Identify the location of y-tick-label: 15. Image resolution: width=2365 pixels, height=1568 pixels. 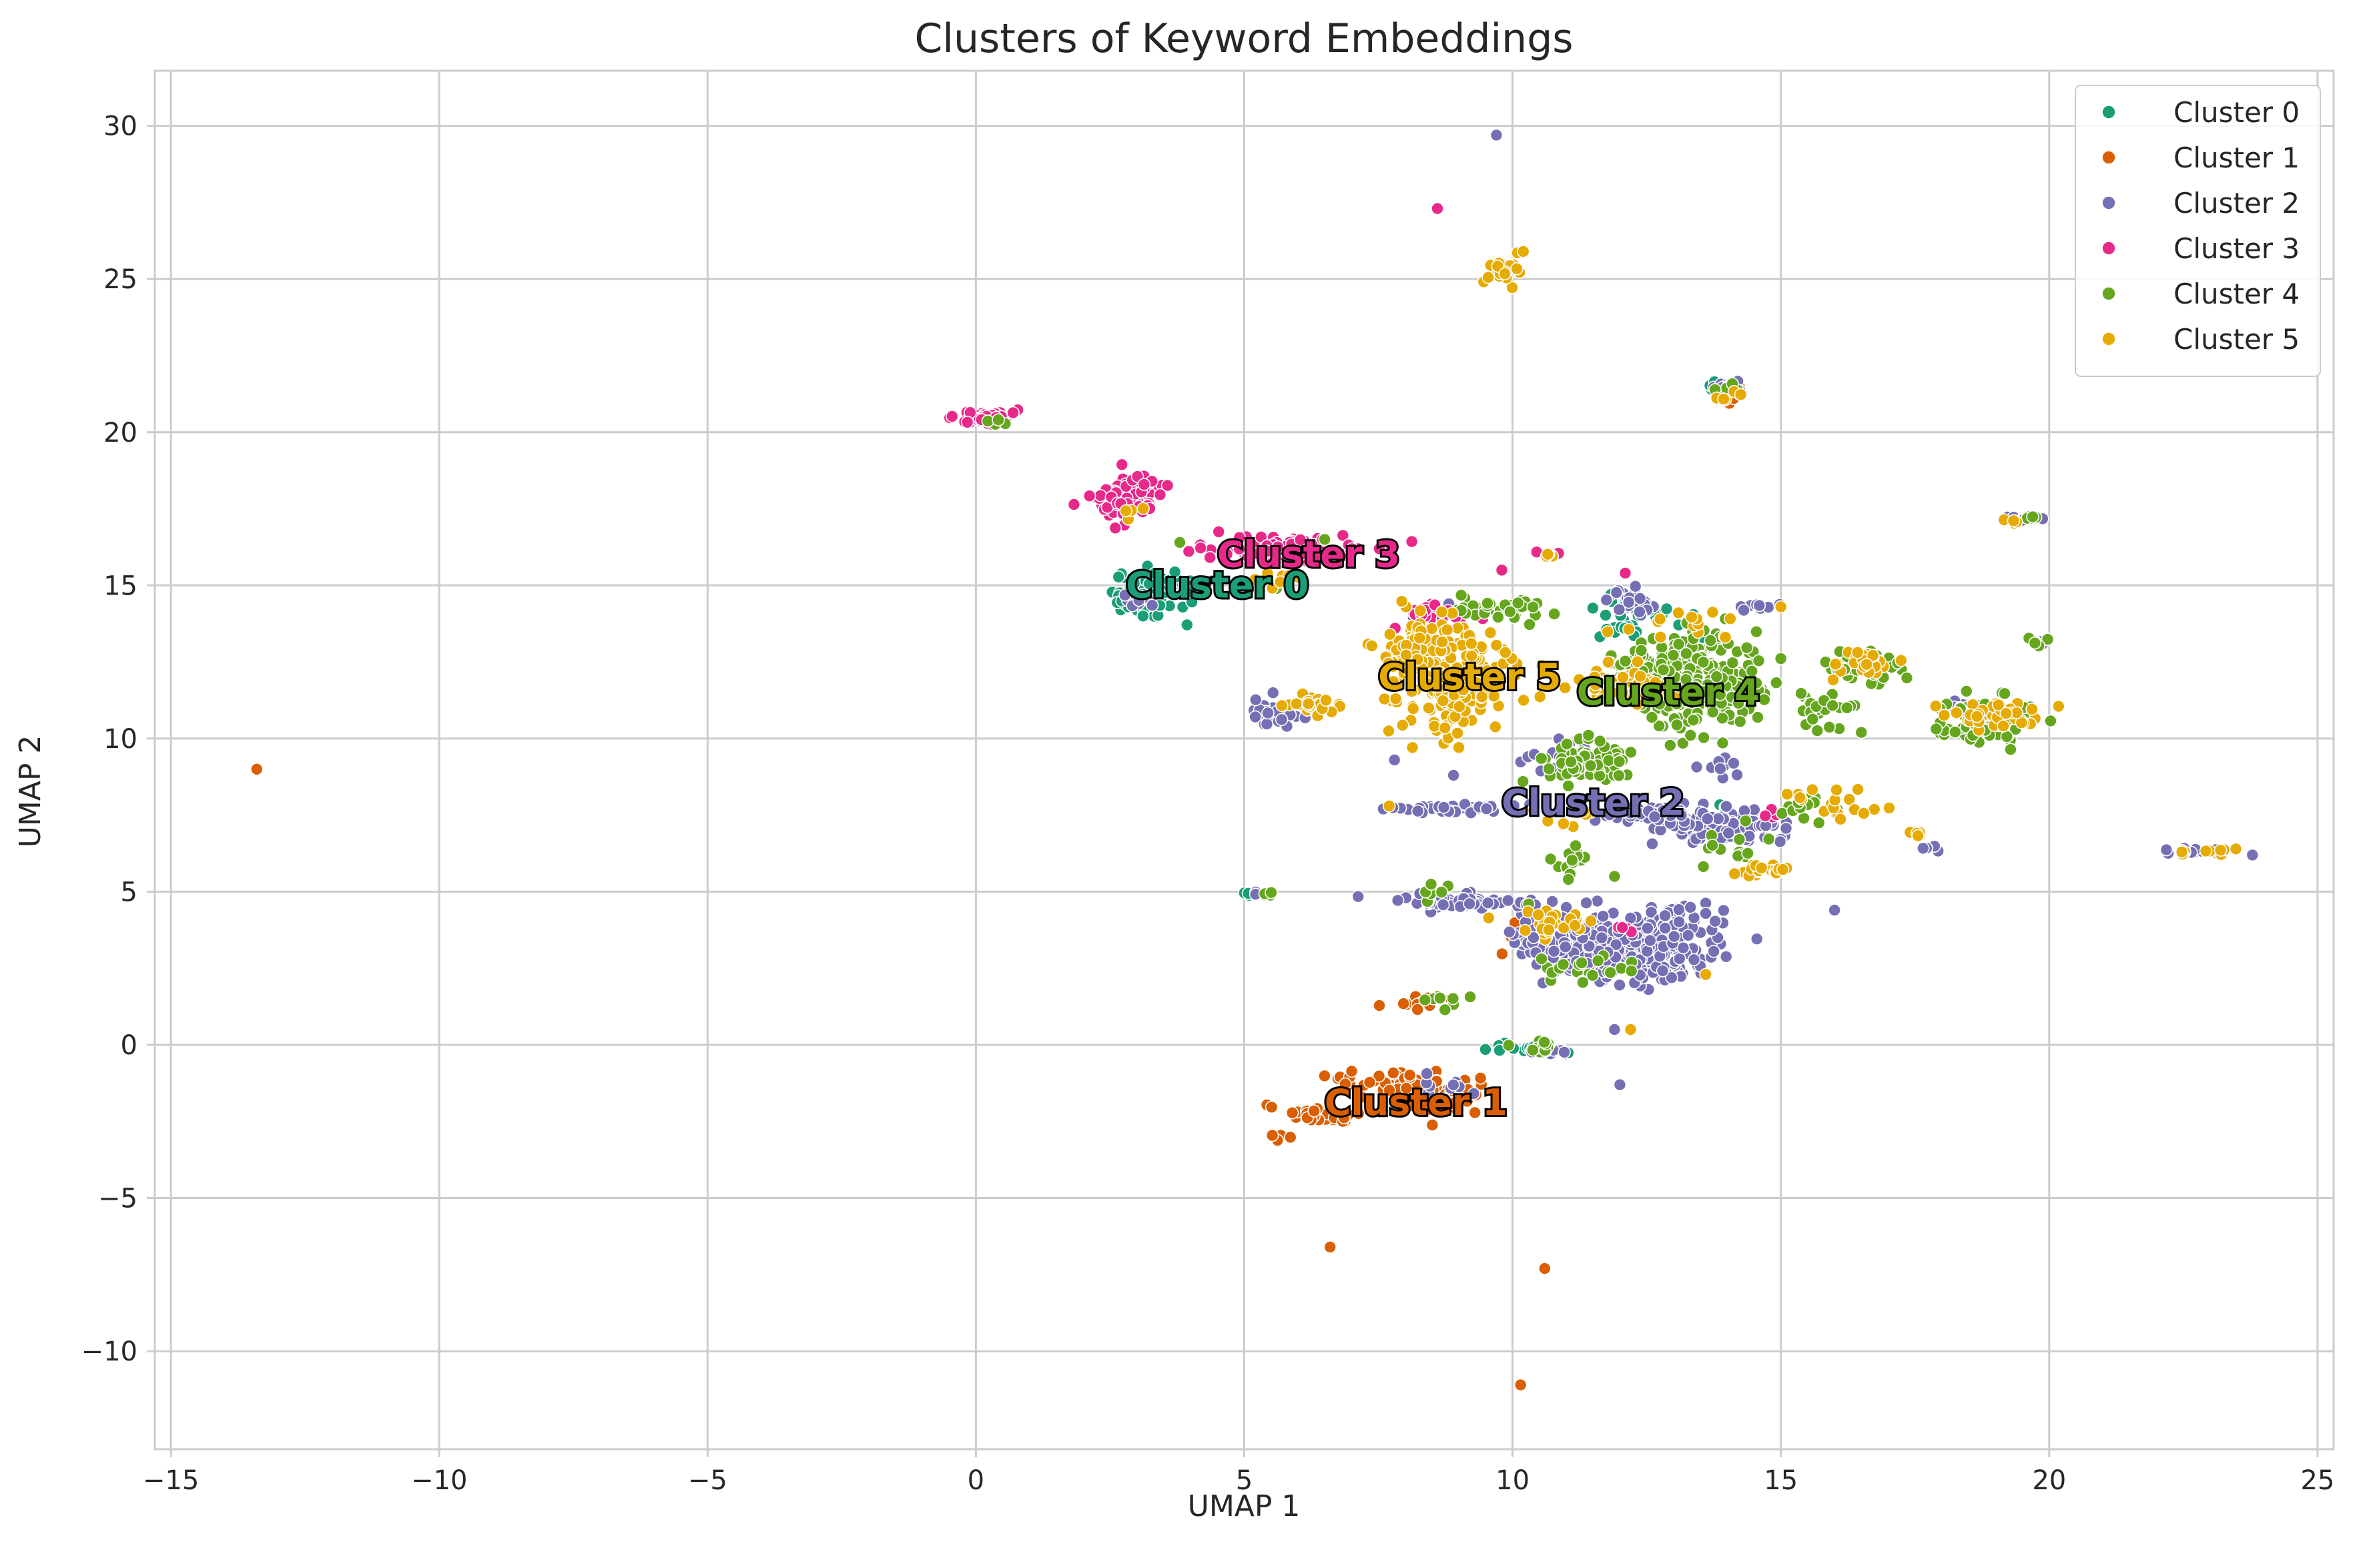
(120, 585).